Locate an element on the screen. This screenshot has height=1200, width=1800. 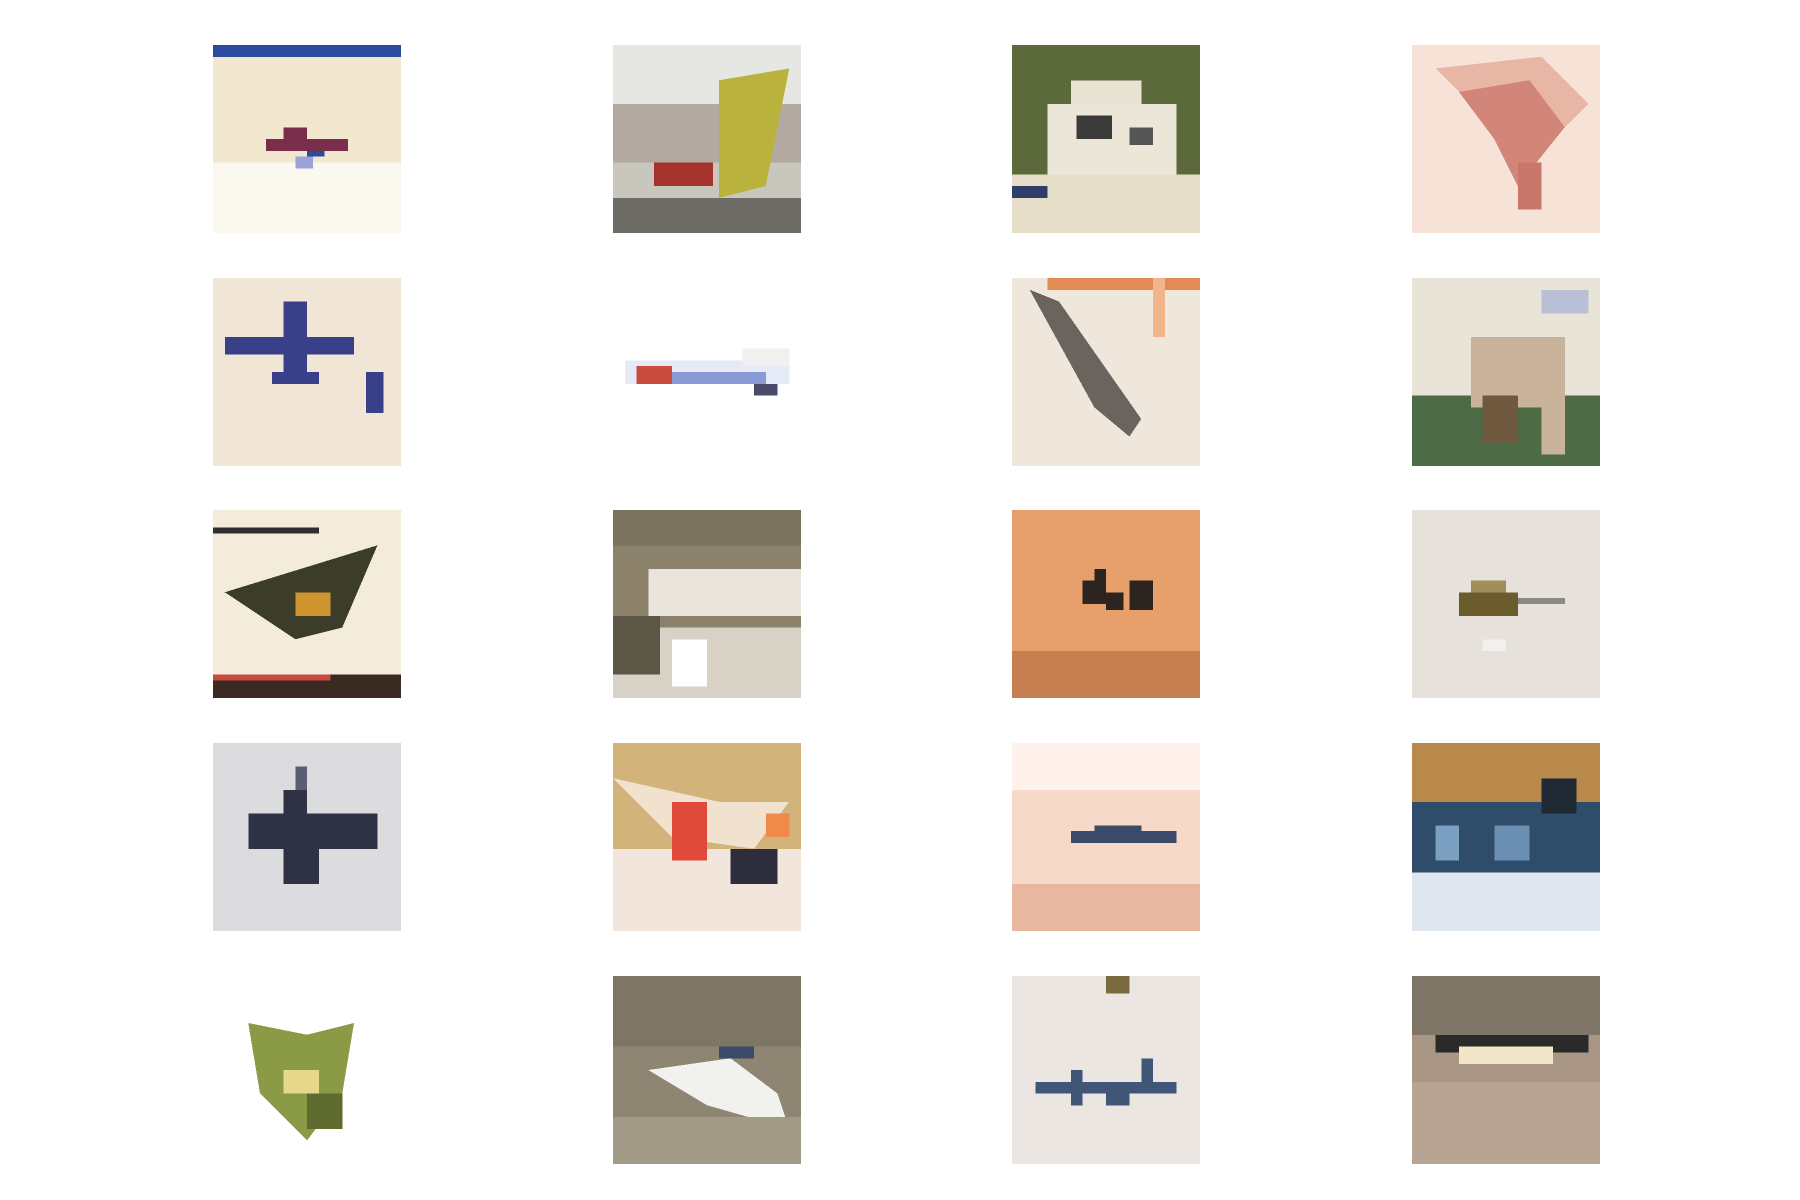
tile-plane-pink is located at coordinates (1106, 837).